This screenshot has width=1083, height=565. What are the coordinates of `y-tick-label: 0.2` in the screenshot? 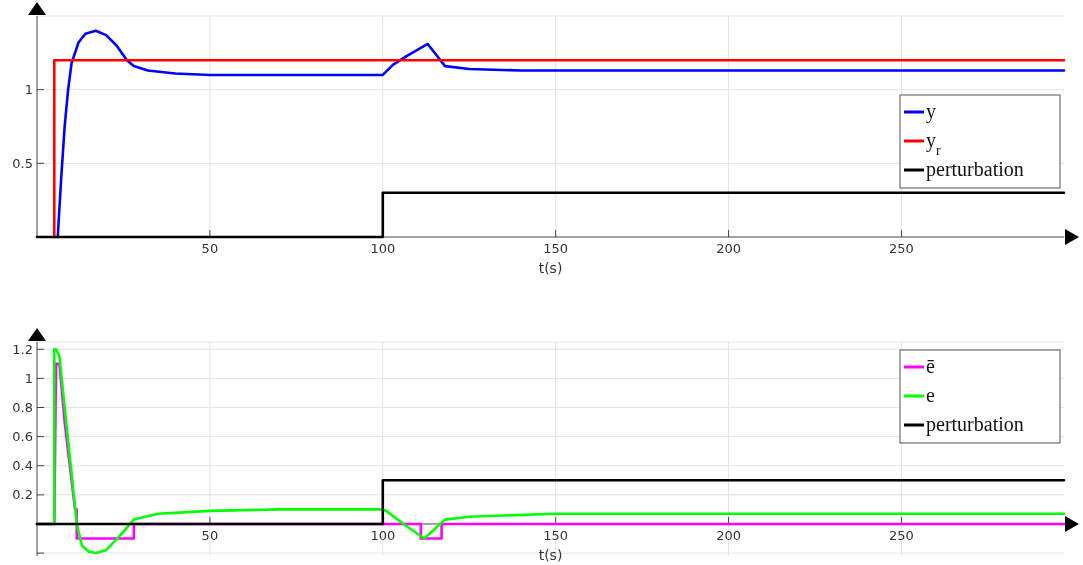 It's located at (22, 495).